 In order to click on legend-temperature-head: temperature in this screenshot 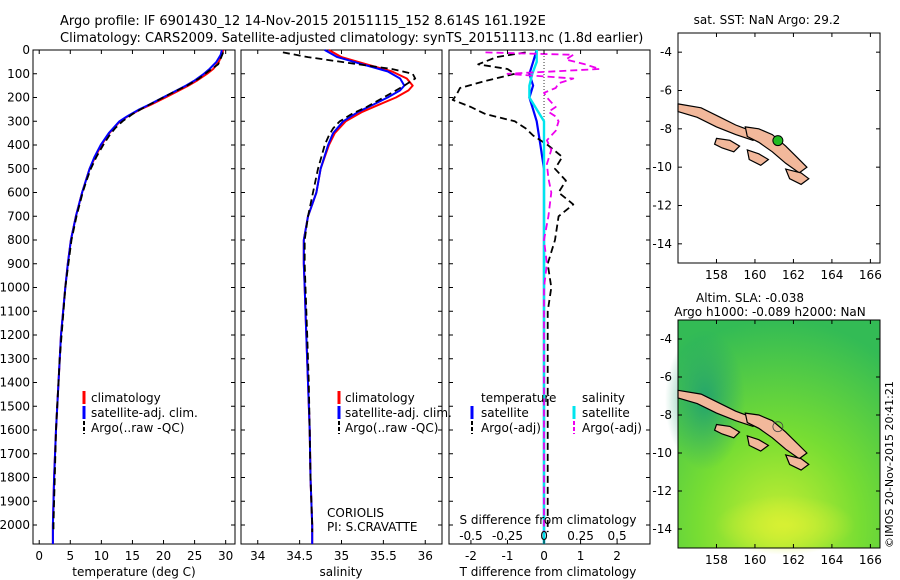, I will do `click(518, 398)`.